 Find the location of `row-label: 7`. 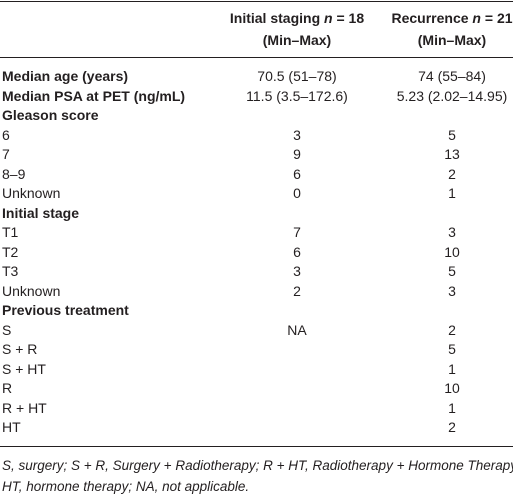

row-label: 7 is located at coordinates (6, 154).